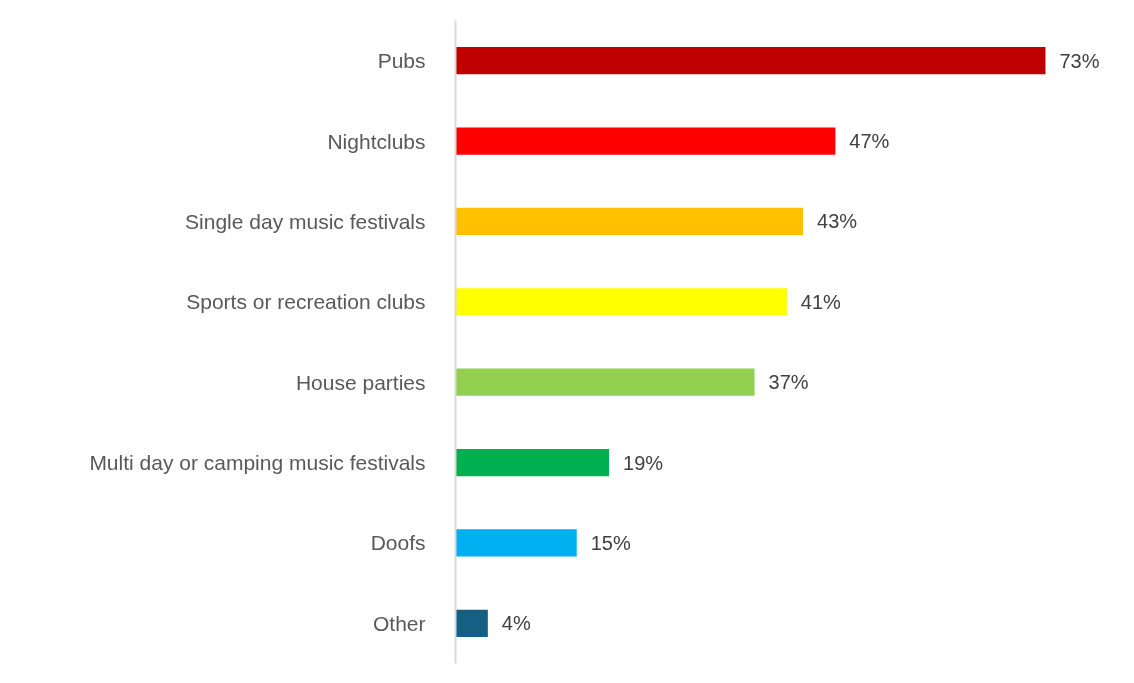 The image size is (1134, 683). I want to click on y-tick-label: Pubs, so click(401, 61).